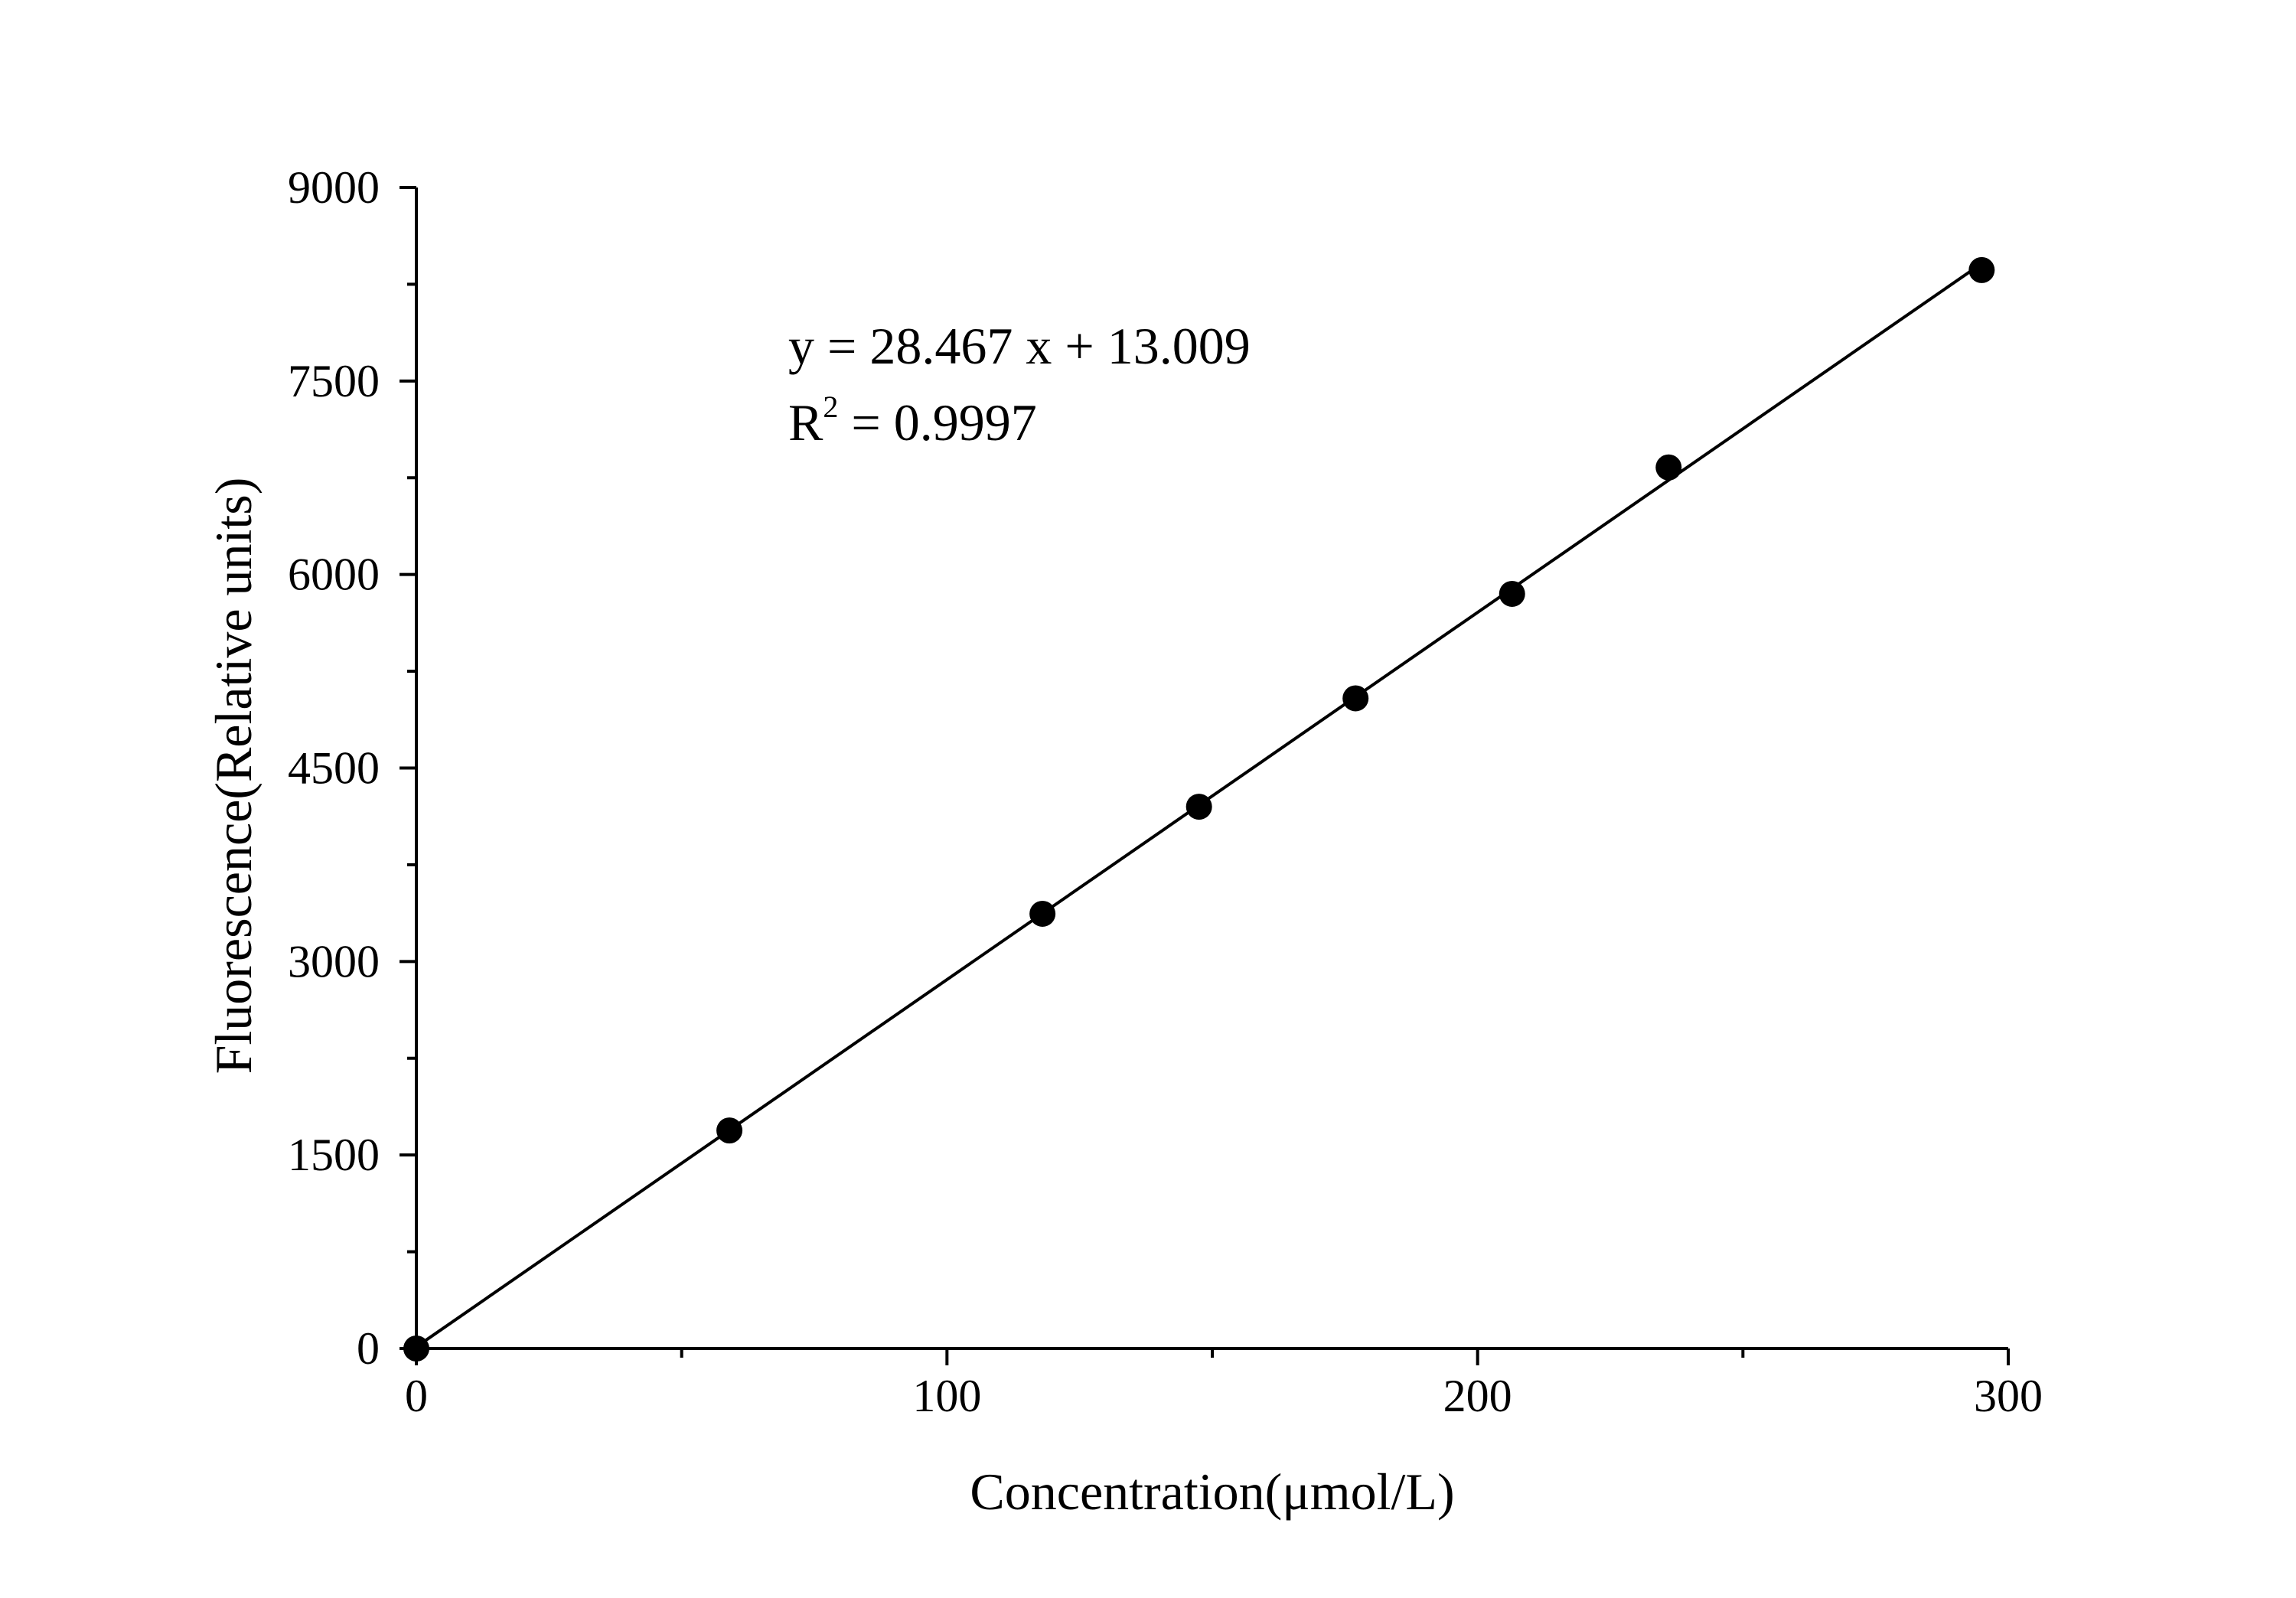 The width and height of the screenshot is (2296, 1598). I want to click on y-axis-title: Fluorescence(Relative units), so click(233, 777).